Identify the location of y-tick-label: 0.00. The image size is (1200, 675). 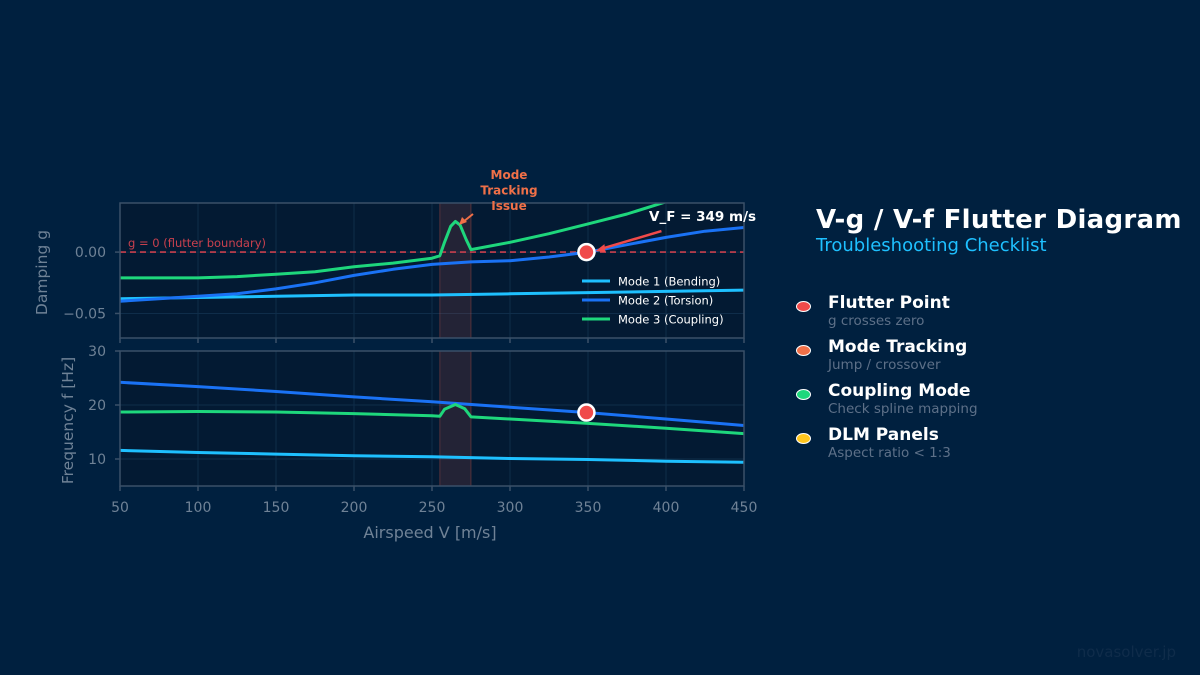
(90, 253).